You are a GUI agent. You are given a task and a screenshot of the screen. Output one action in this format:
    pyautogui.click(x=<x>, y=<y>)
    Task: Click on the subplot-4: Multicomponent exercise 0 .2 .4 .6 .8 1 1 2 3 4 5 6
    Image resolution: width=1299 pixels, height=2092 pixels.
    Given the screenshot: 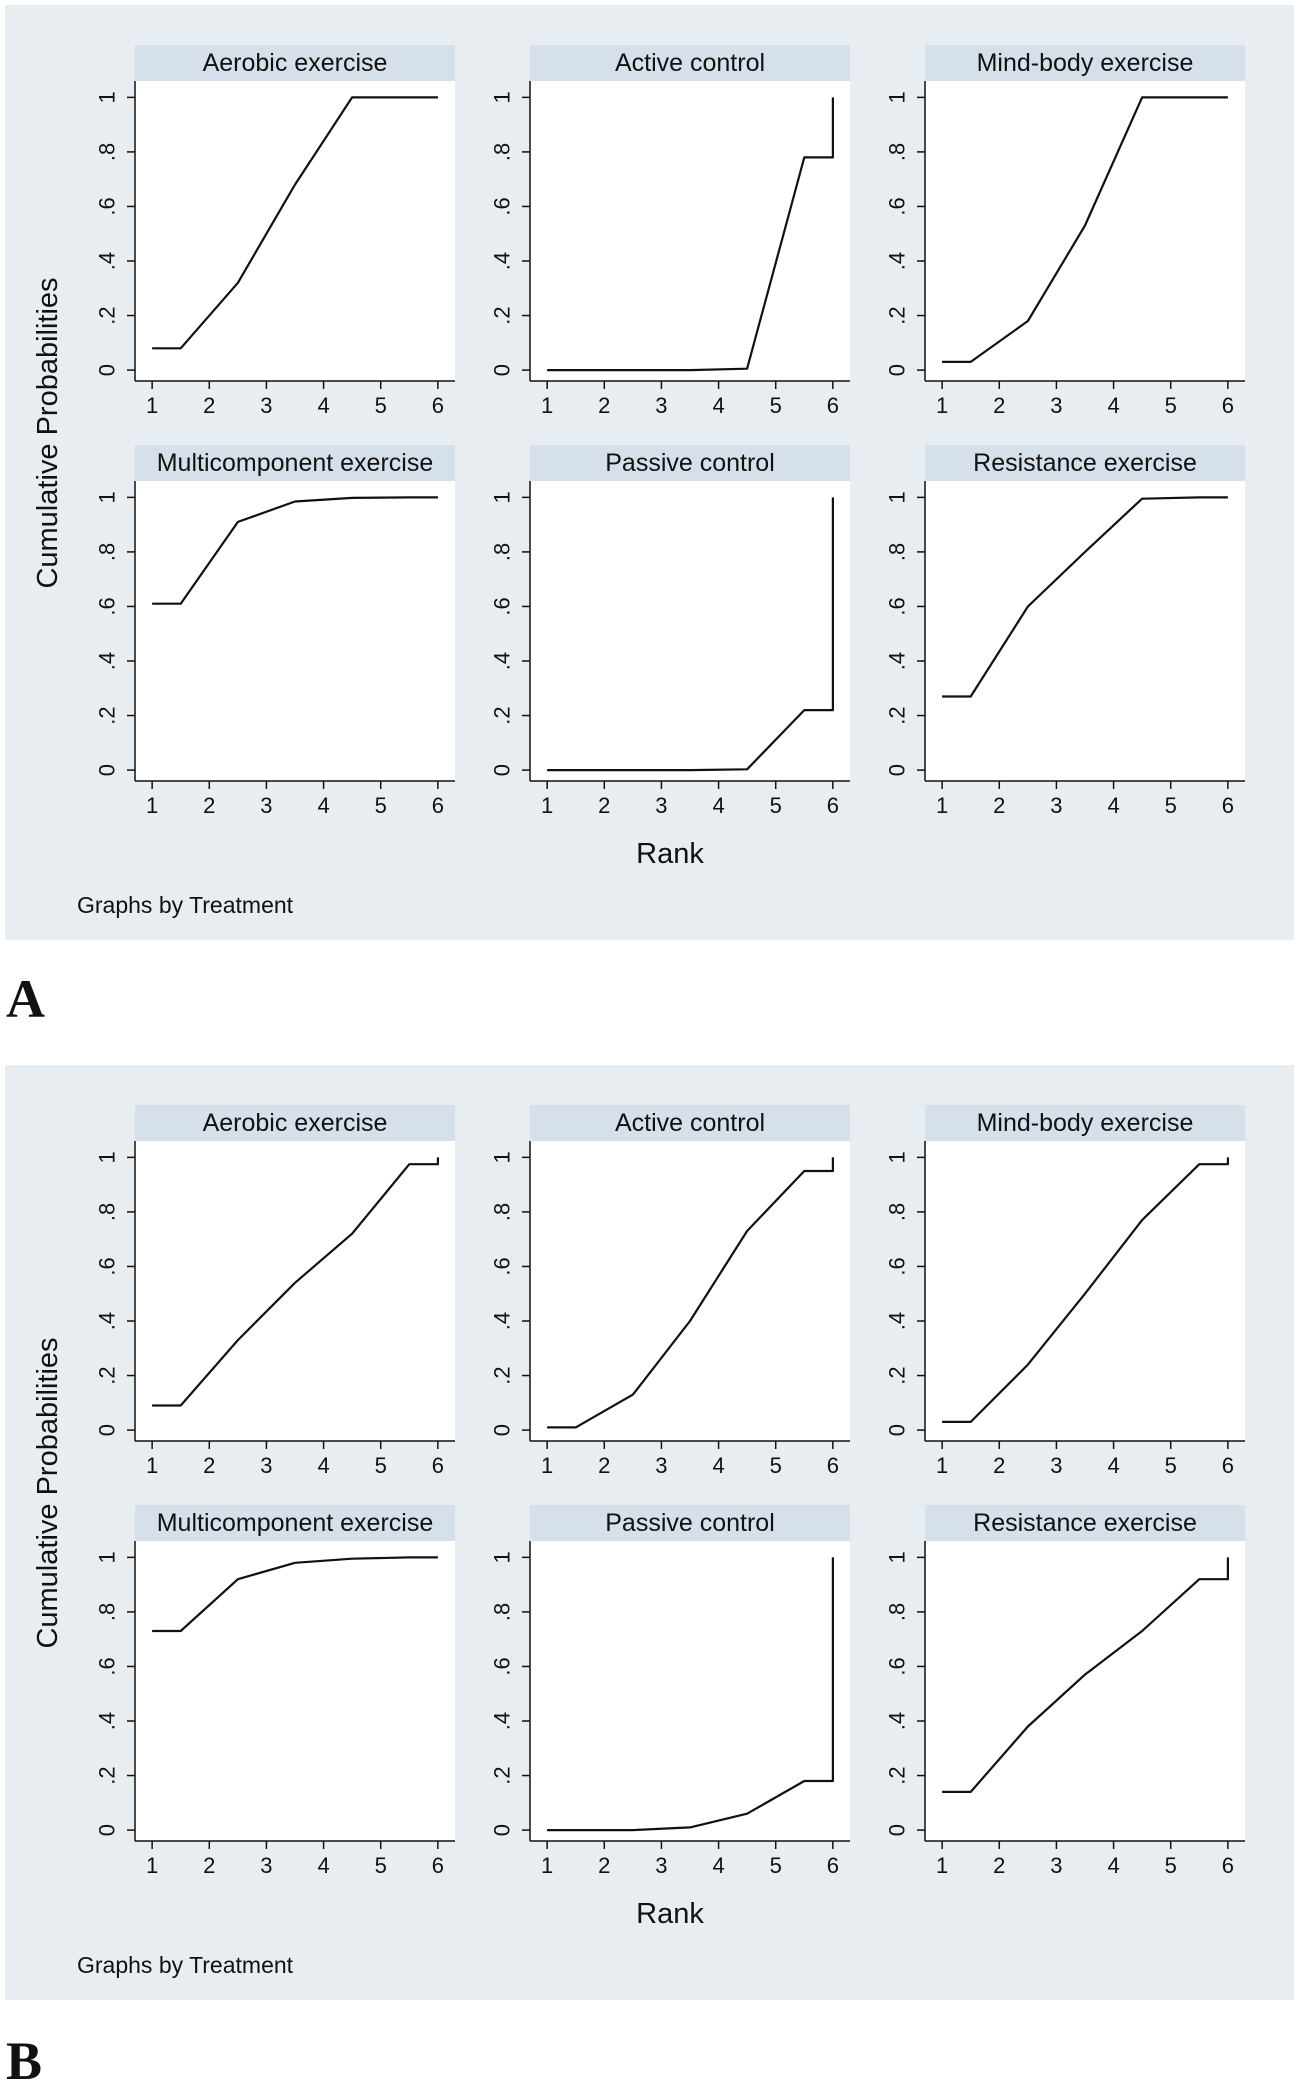 What is the action you would take?
    pyautogui.click(x=275, y=631)
    